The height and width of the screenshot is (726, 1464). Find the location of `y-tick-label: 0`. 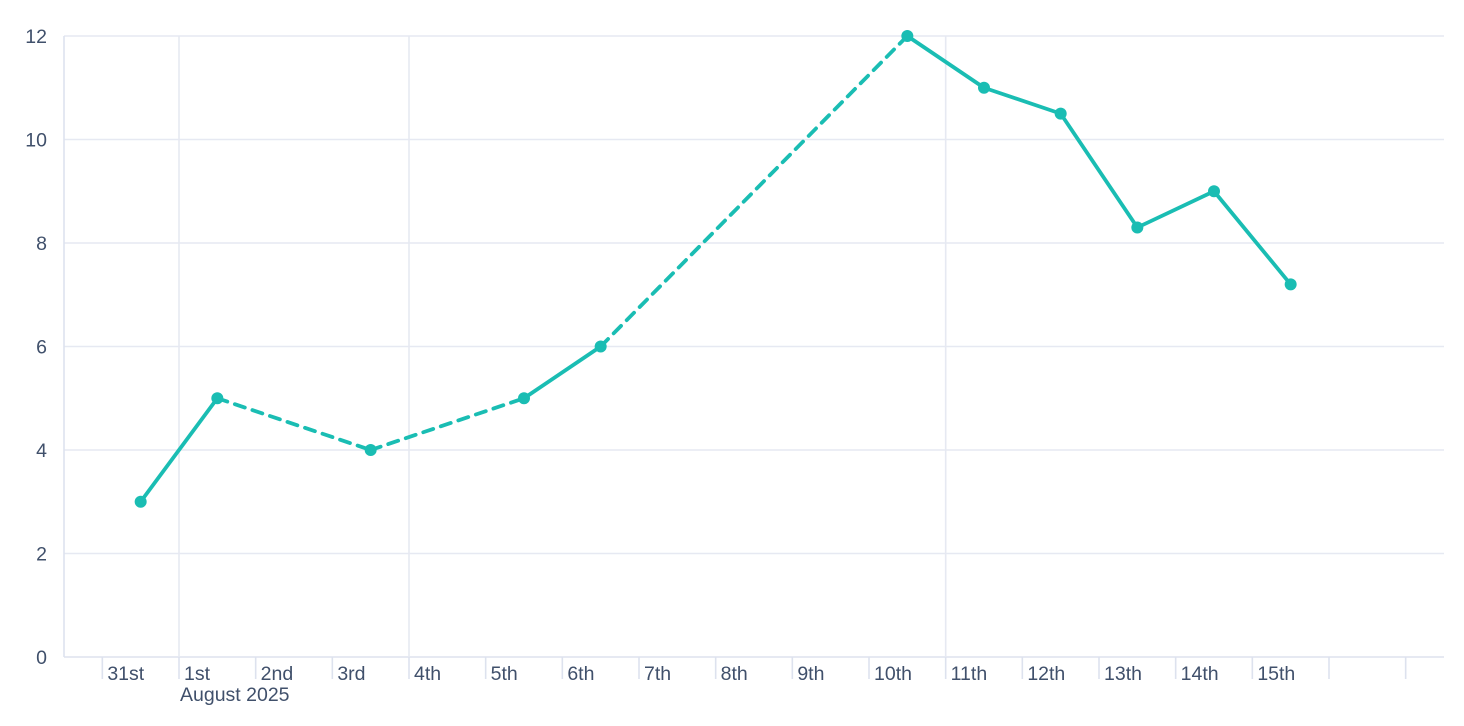

y-tick-label: 0 is located at coordinates (41, 658).